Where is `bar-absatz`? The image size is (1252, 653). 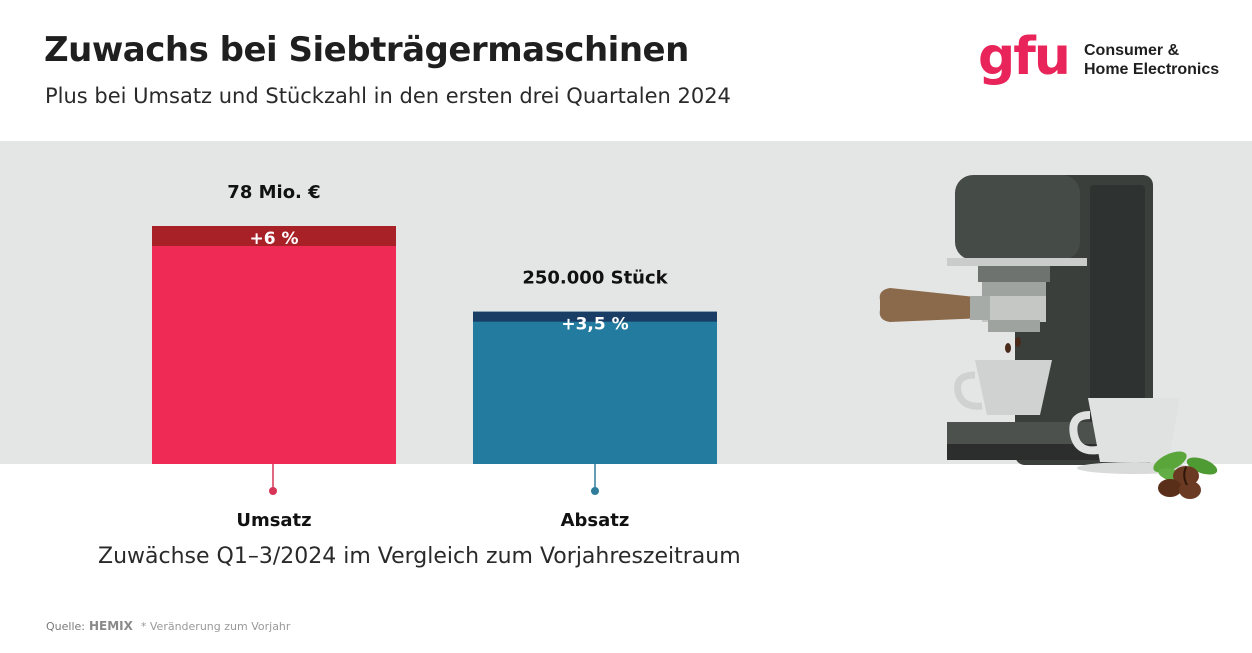
bar-absatz is located at coordinates (595, 387).